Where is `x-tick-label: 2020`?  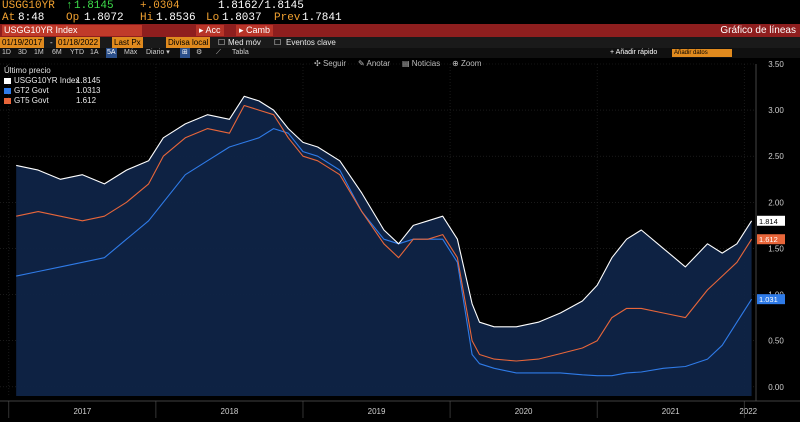
x-tick-label: 2020 is located at coordinates (524, 411).